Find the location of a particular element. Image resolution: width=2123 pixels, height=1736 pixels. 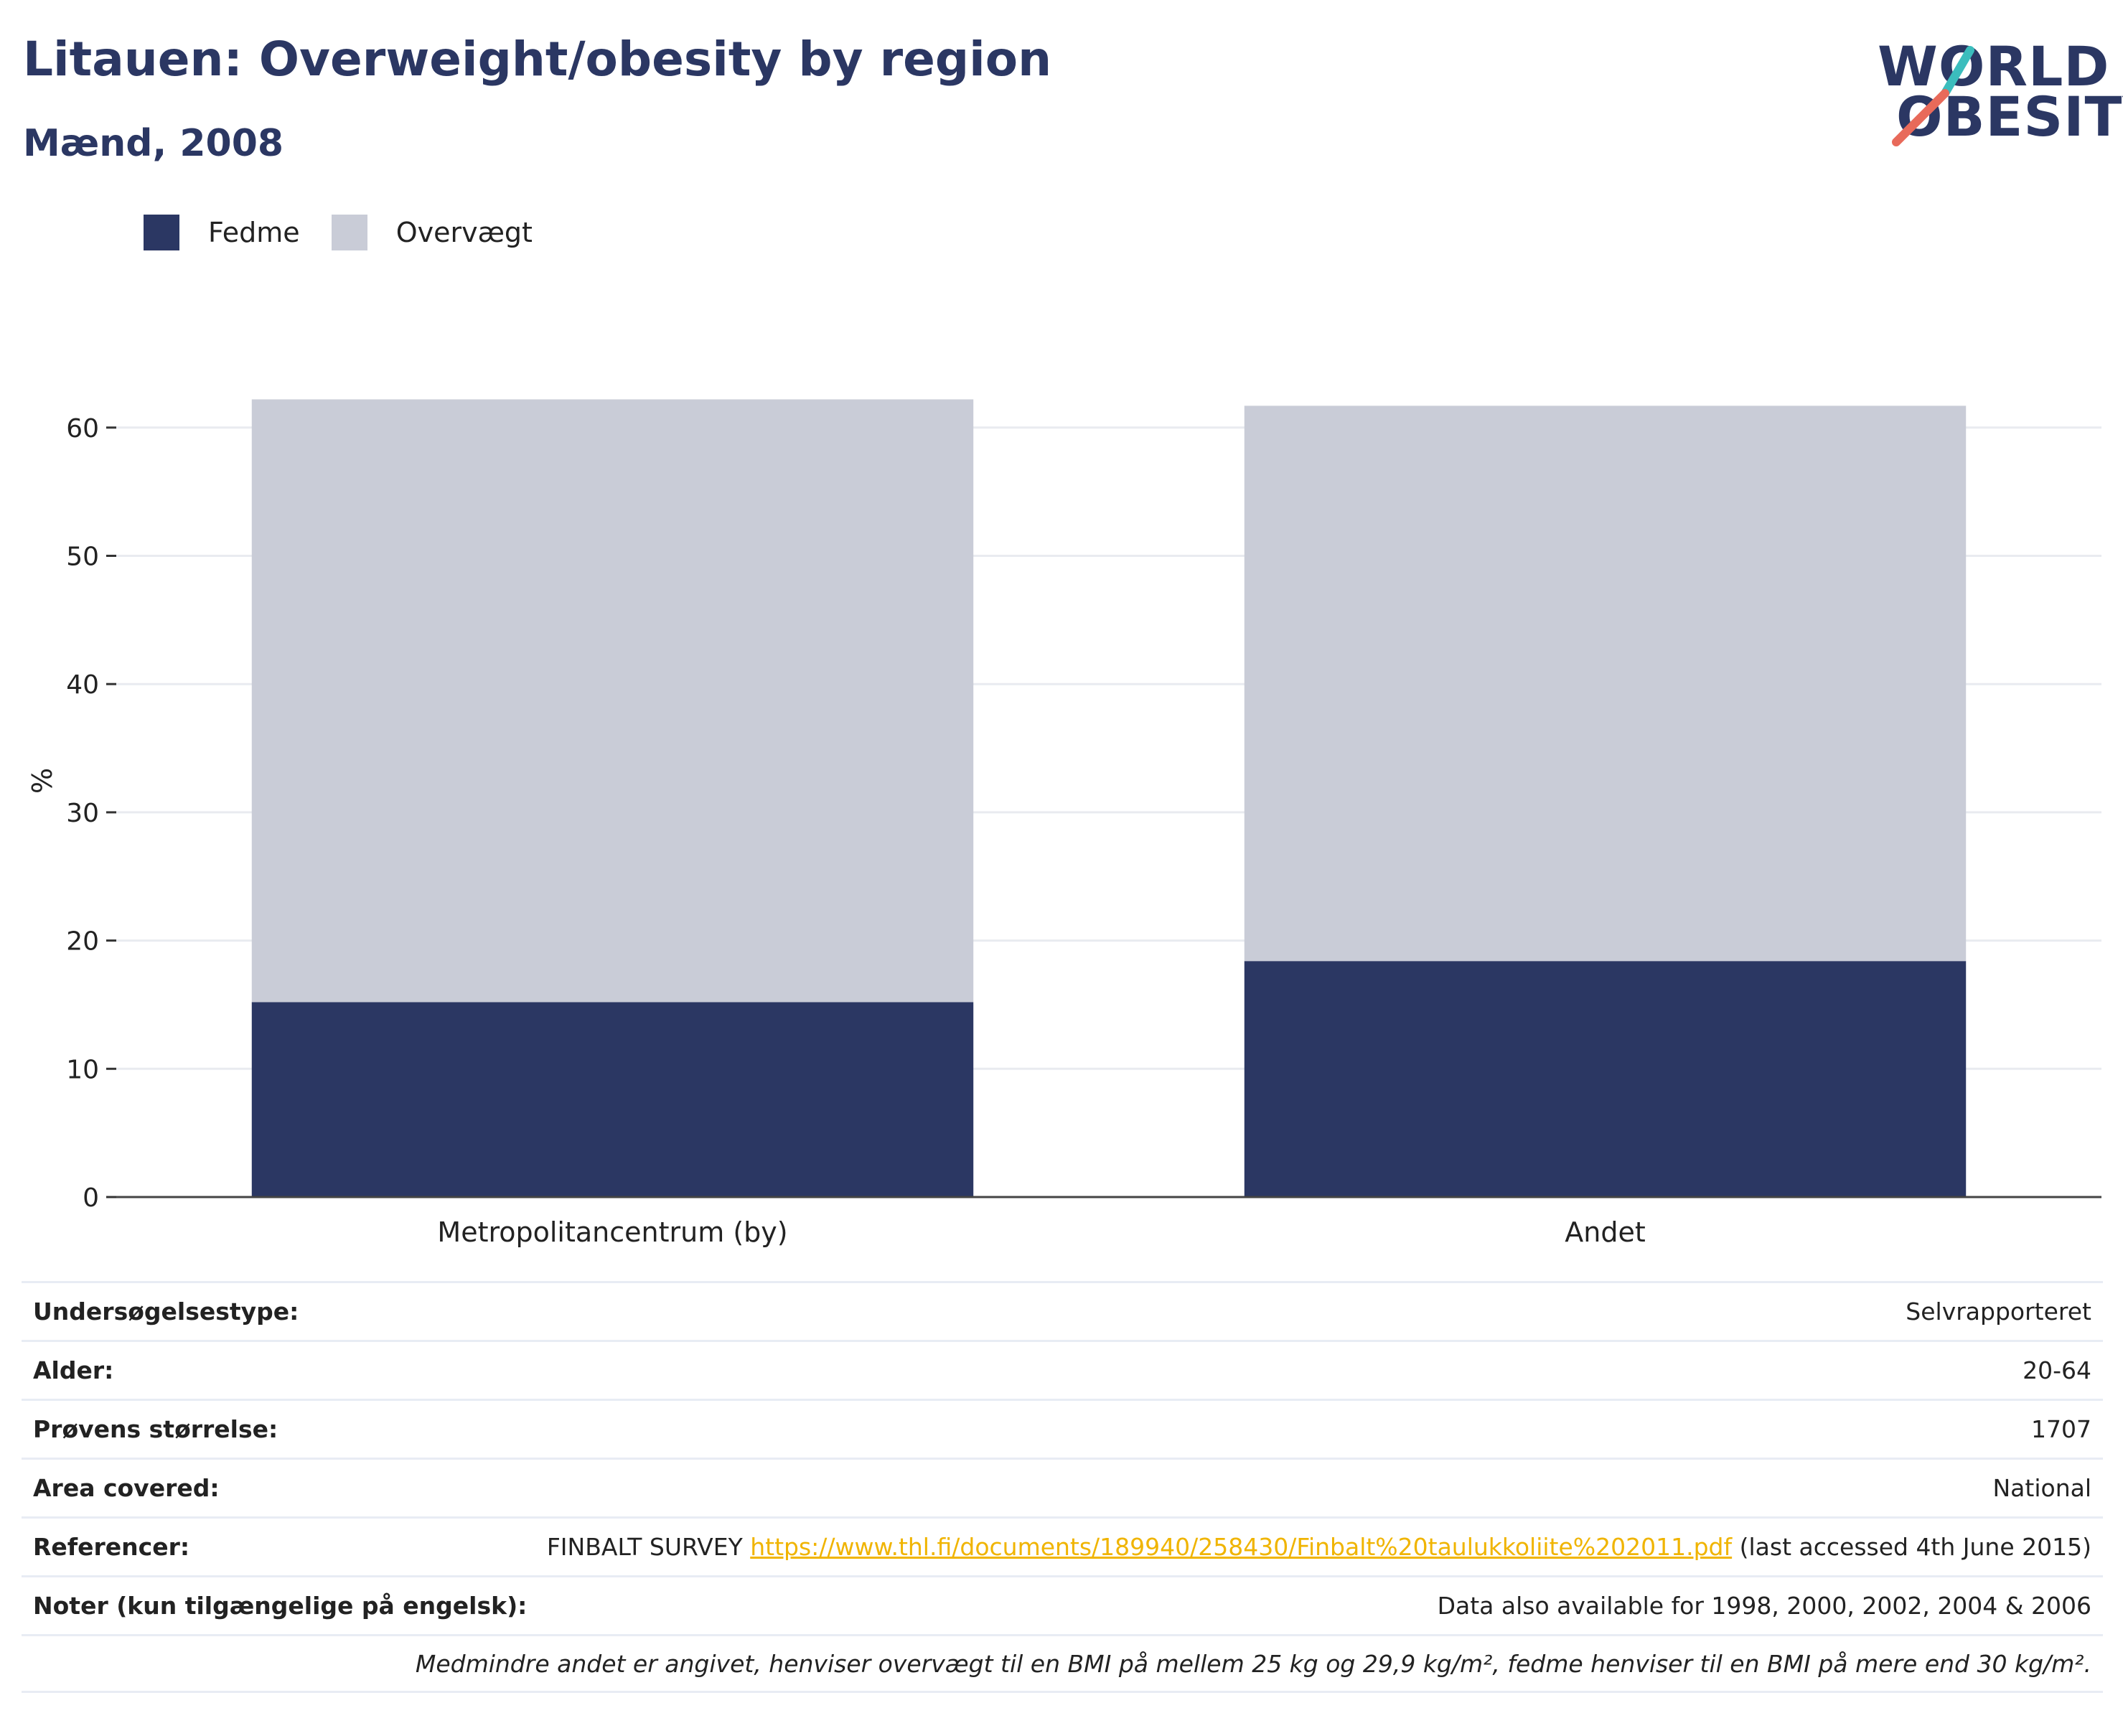

world-obesity-logo: WORLD OBESITY is located at coordinates (1994, 93).